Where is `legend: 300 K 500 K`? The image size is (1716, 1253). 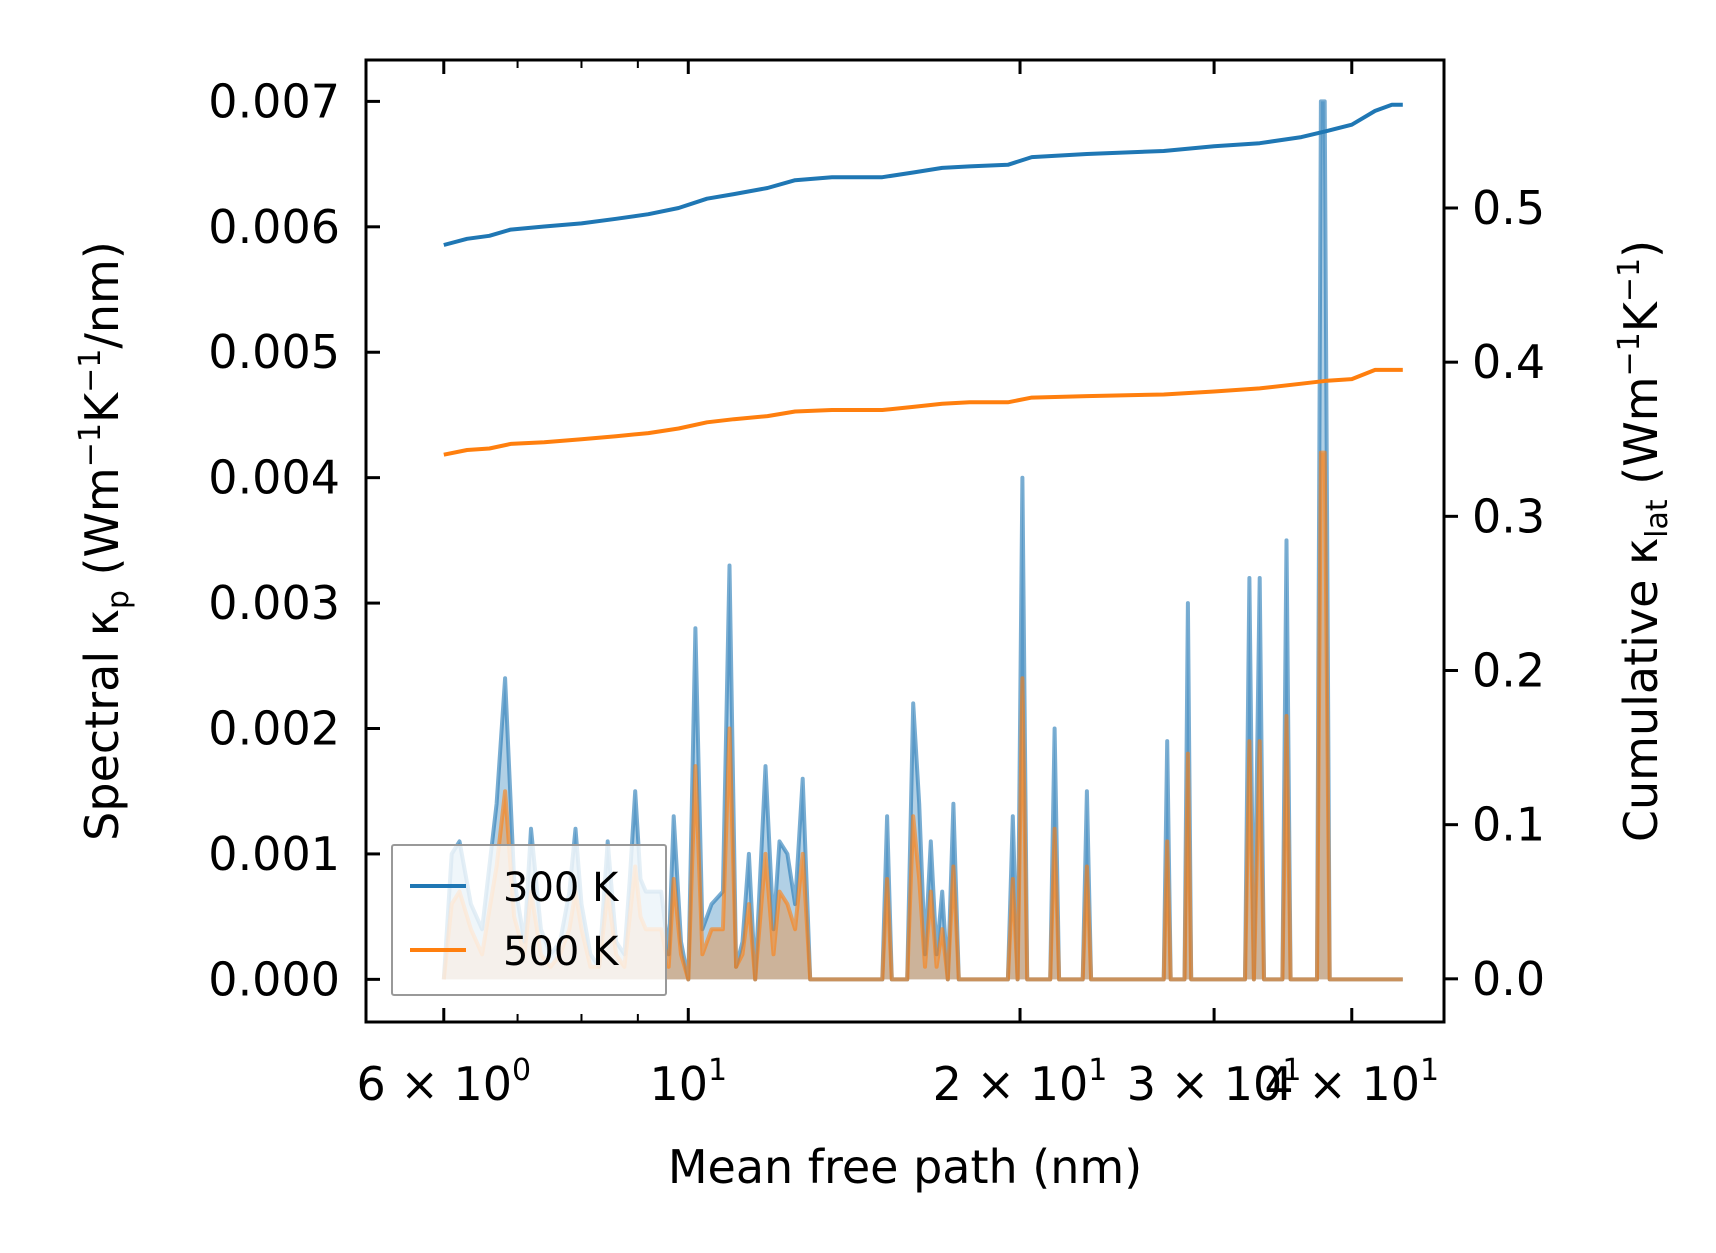 legend: 300 K 500 K is located at coordinates (529, 920).